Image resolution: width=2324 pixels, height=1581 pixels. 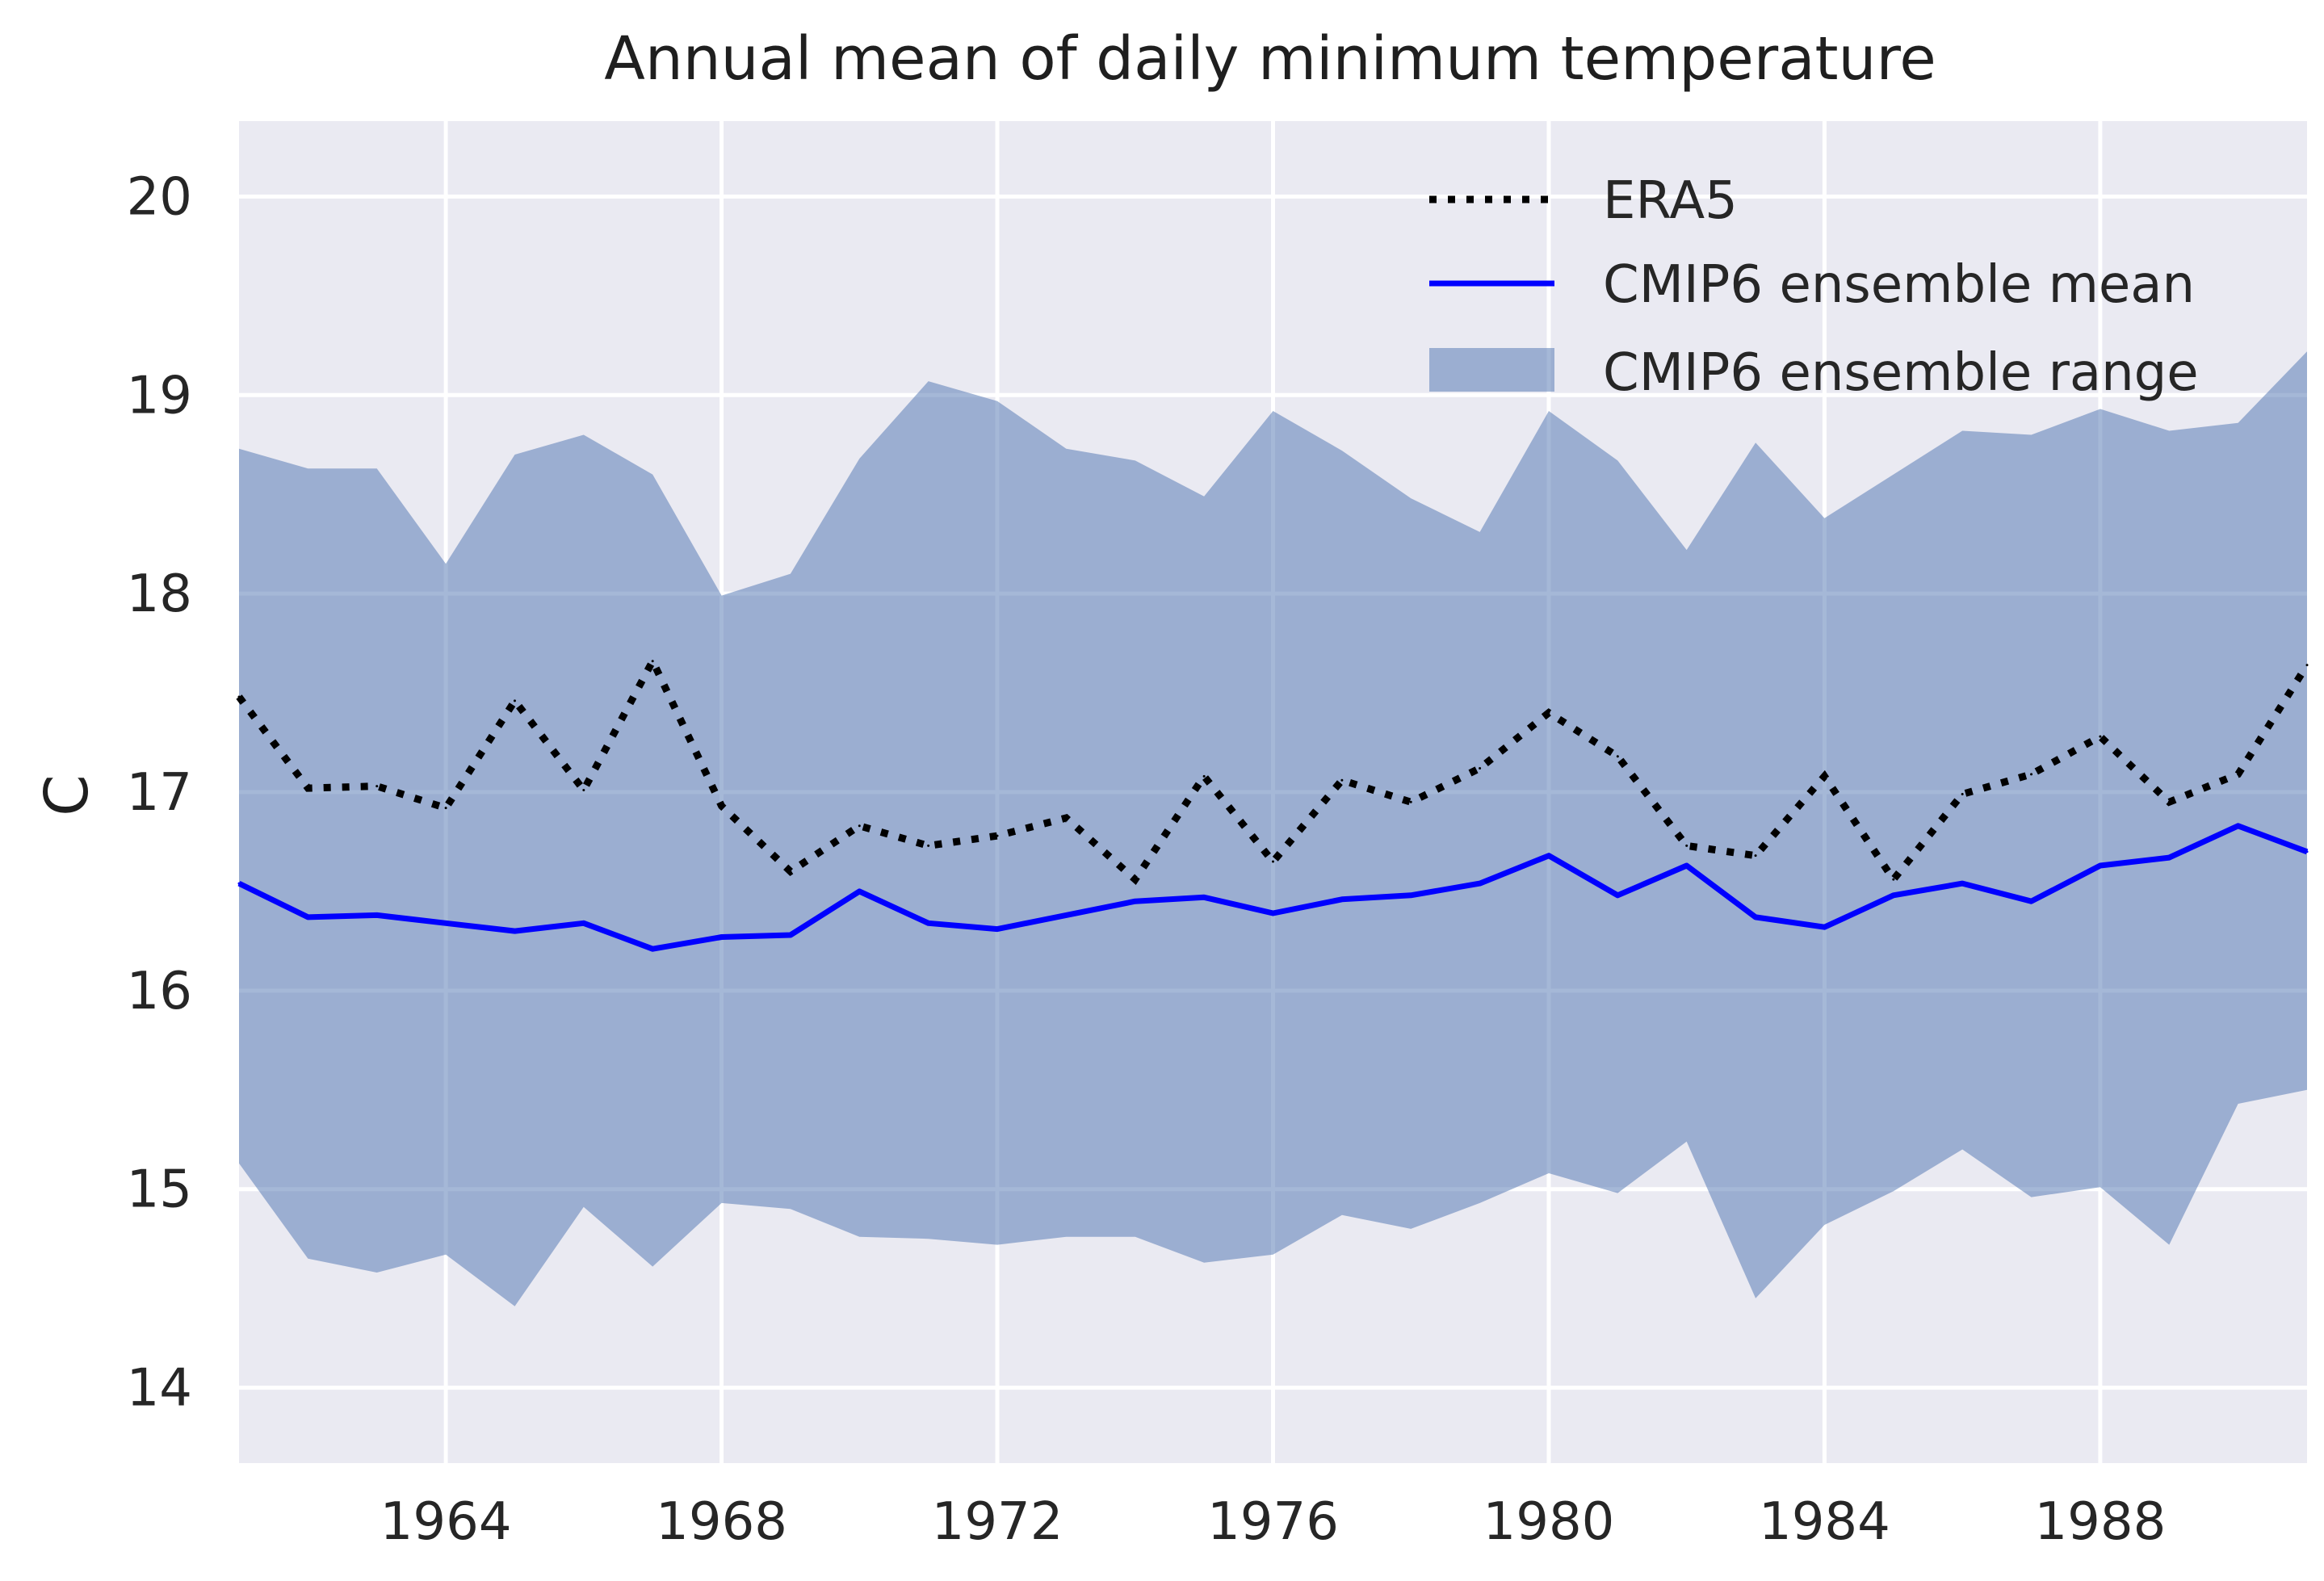 I want to click on legend-entry-era5: ERA5, so click(x=1583, y=201).